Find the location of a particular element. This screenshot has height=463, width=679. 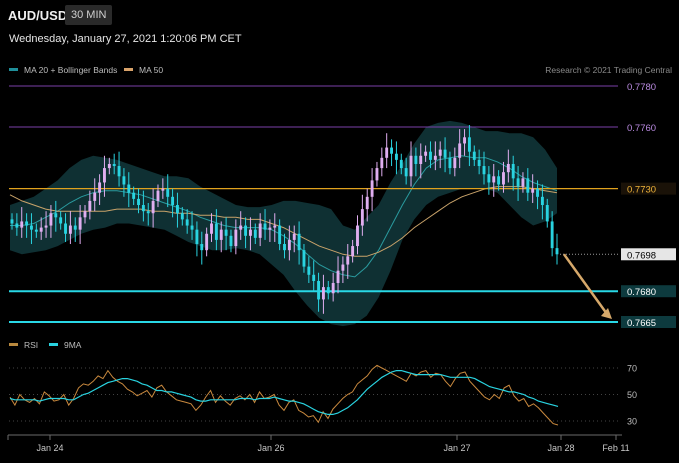

x-tick-label: Jan 27 is located at coordinates (456, 448).